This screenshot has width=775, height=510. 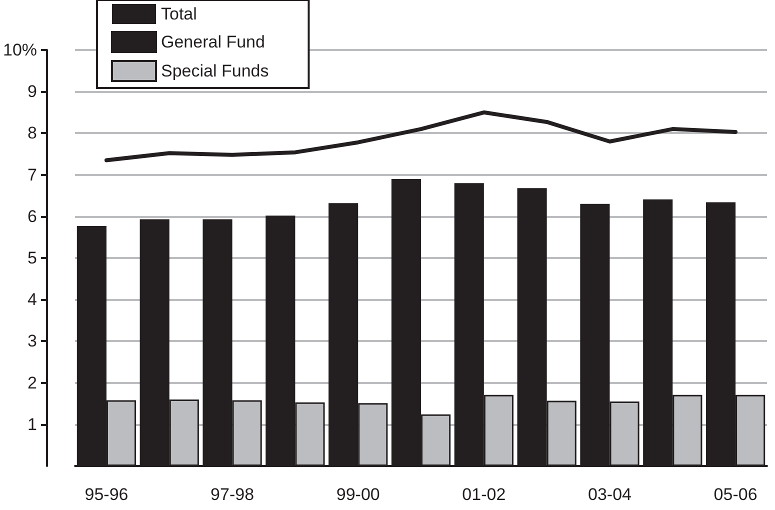 I want to click on y-tick-label: 10%, so click(x=20, y=50).